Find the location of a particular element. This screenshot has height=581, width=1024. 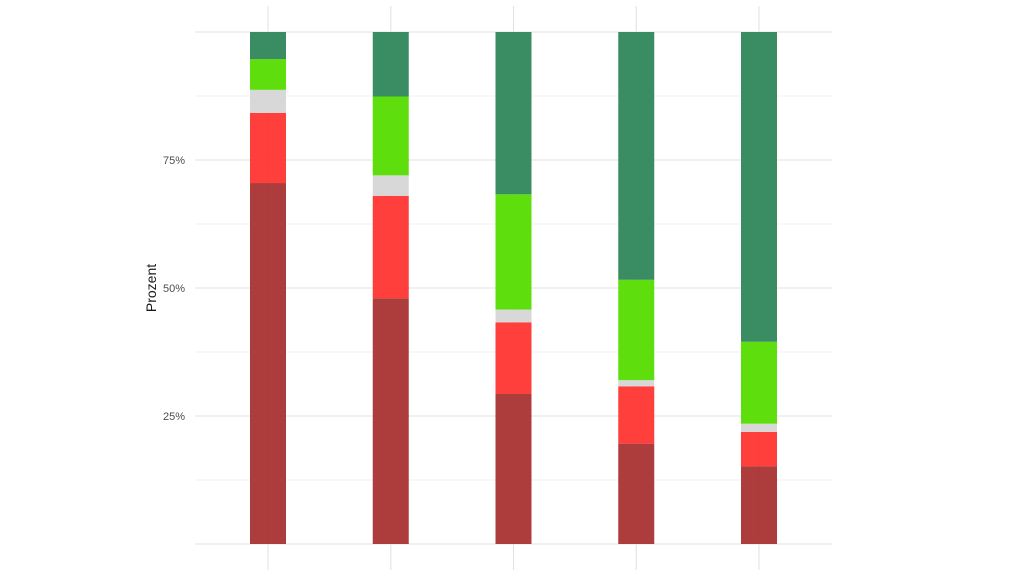

y-tick-label: 50% is located at coordinates (174, 289).